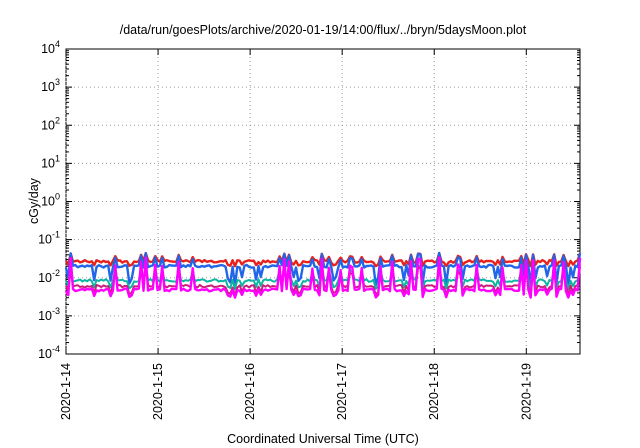  Describe the element at coordinates (50, 47) in the screenshot. I see `y-tick-label: 10⁴` at that location.